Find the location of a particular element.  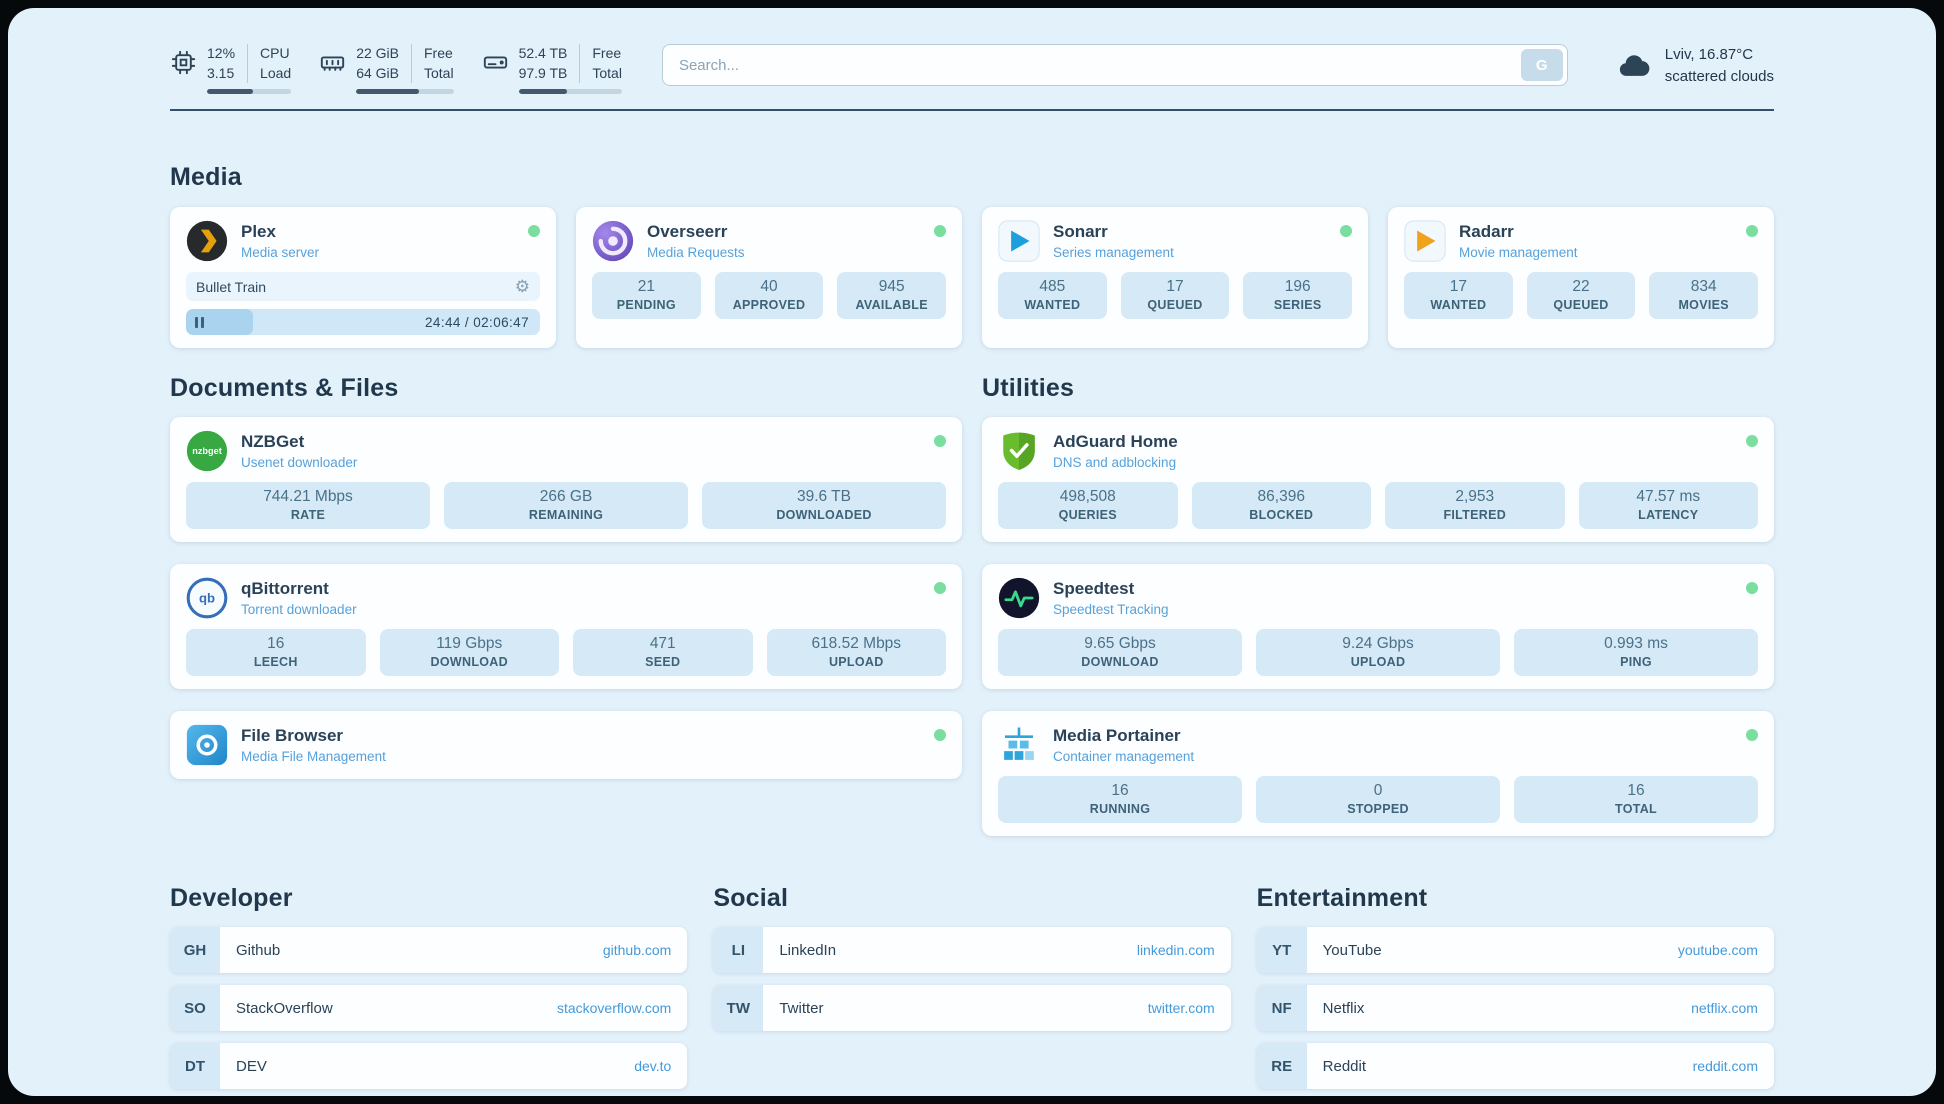

adguard-icon is located at coordinates (1019, 451).